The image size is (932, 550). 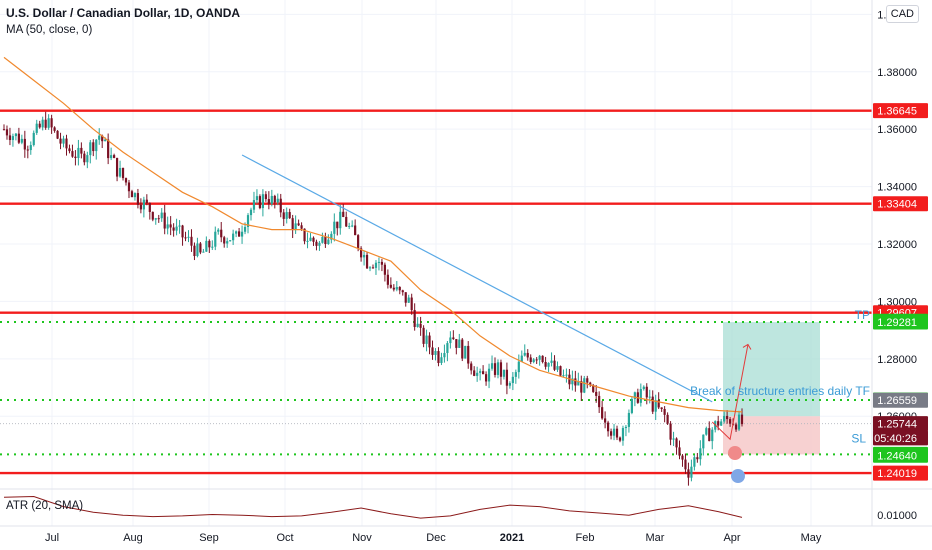 I want to click on price-label-text: 1.36645, so click(x=897, y=112).